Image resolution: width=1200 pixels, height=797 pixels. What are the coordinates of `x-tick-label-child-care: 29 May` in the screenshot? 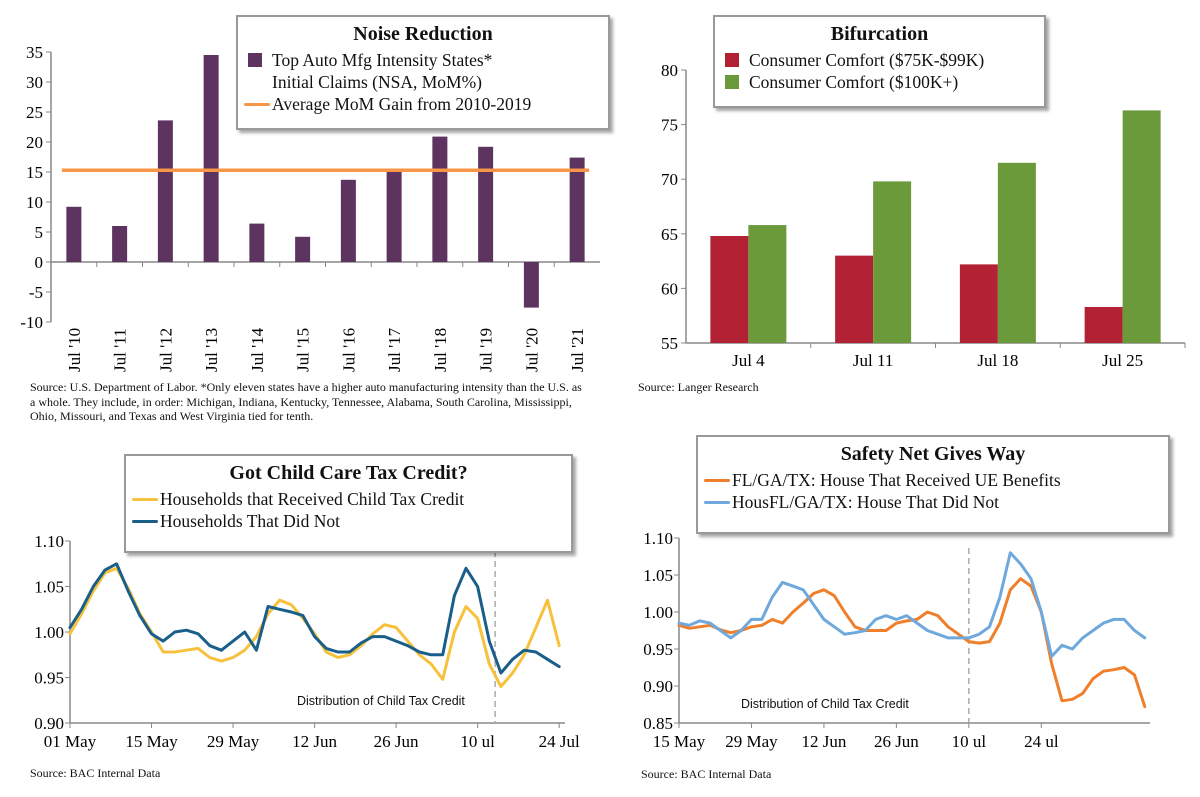 It's located at (233, 741).